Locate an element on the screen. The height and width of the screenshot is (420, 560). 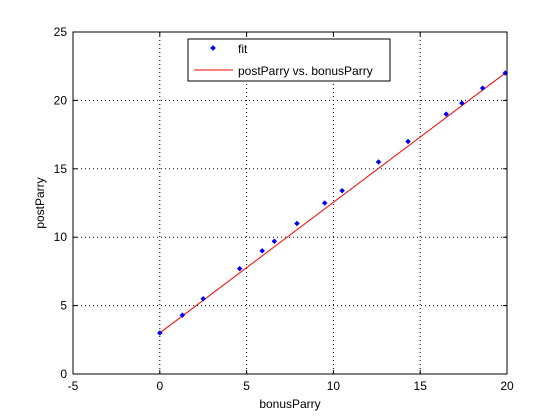
y-tick-label: 20 is located at coordinates (61, 100).